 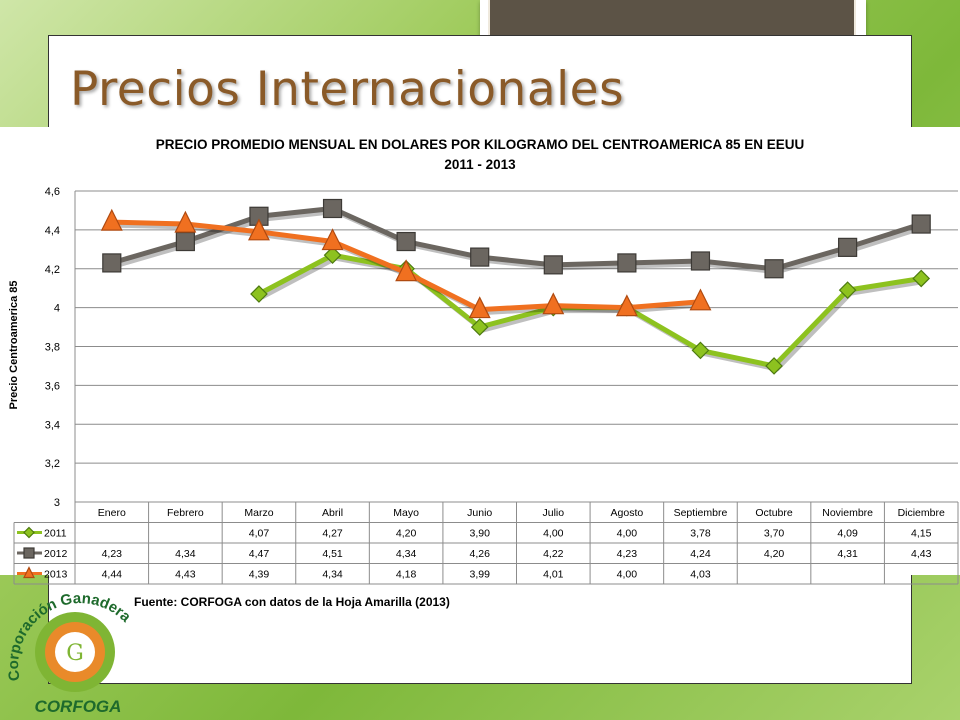 What do you see at coordinates (112, 575) in the screenshot?
I see `data-label: 4,44` at bounding box center [112, 575].